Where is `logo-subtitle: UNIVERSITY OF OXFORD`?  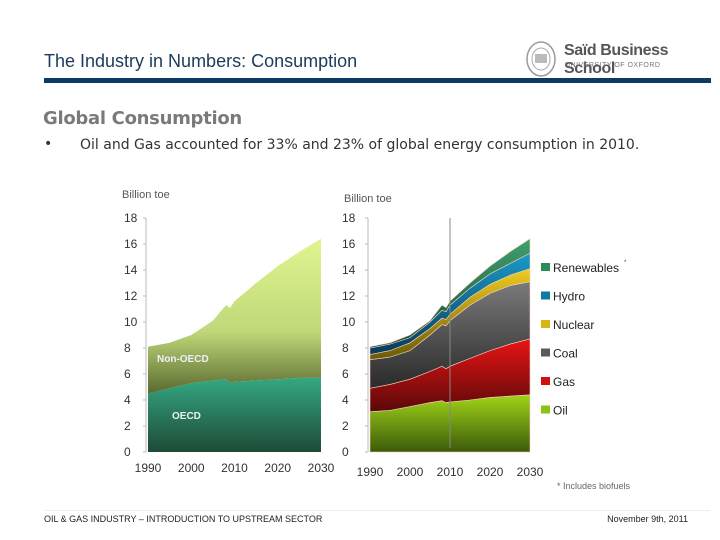 logo-subtitle: UNIVERSITY OF OXFORD is located at coordinates (613, 65).